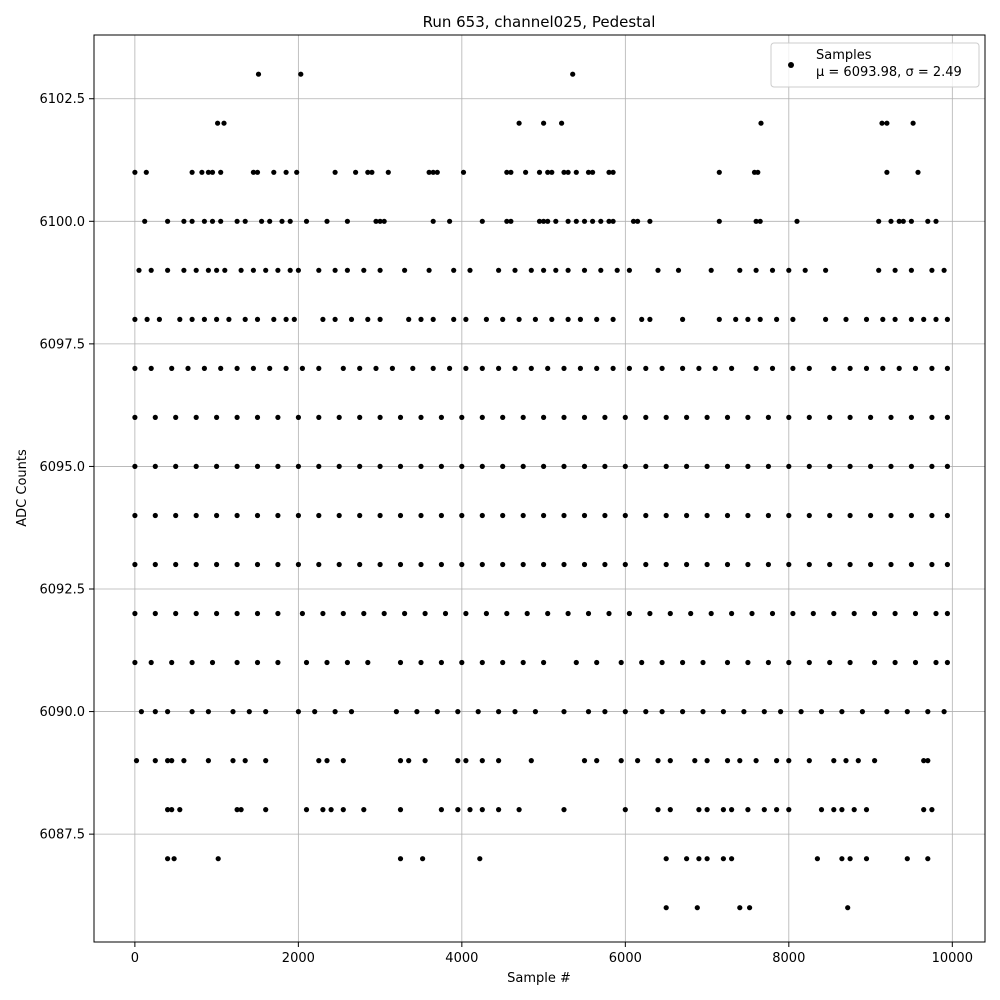 Image resolution: width=1000 pixels, height=1000 pixels. Describe the element at coordinates (875, 65) in the screenshot. I see `legend: Samples μ = 6093.98, σ = 2.49` at that location.